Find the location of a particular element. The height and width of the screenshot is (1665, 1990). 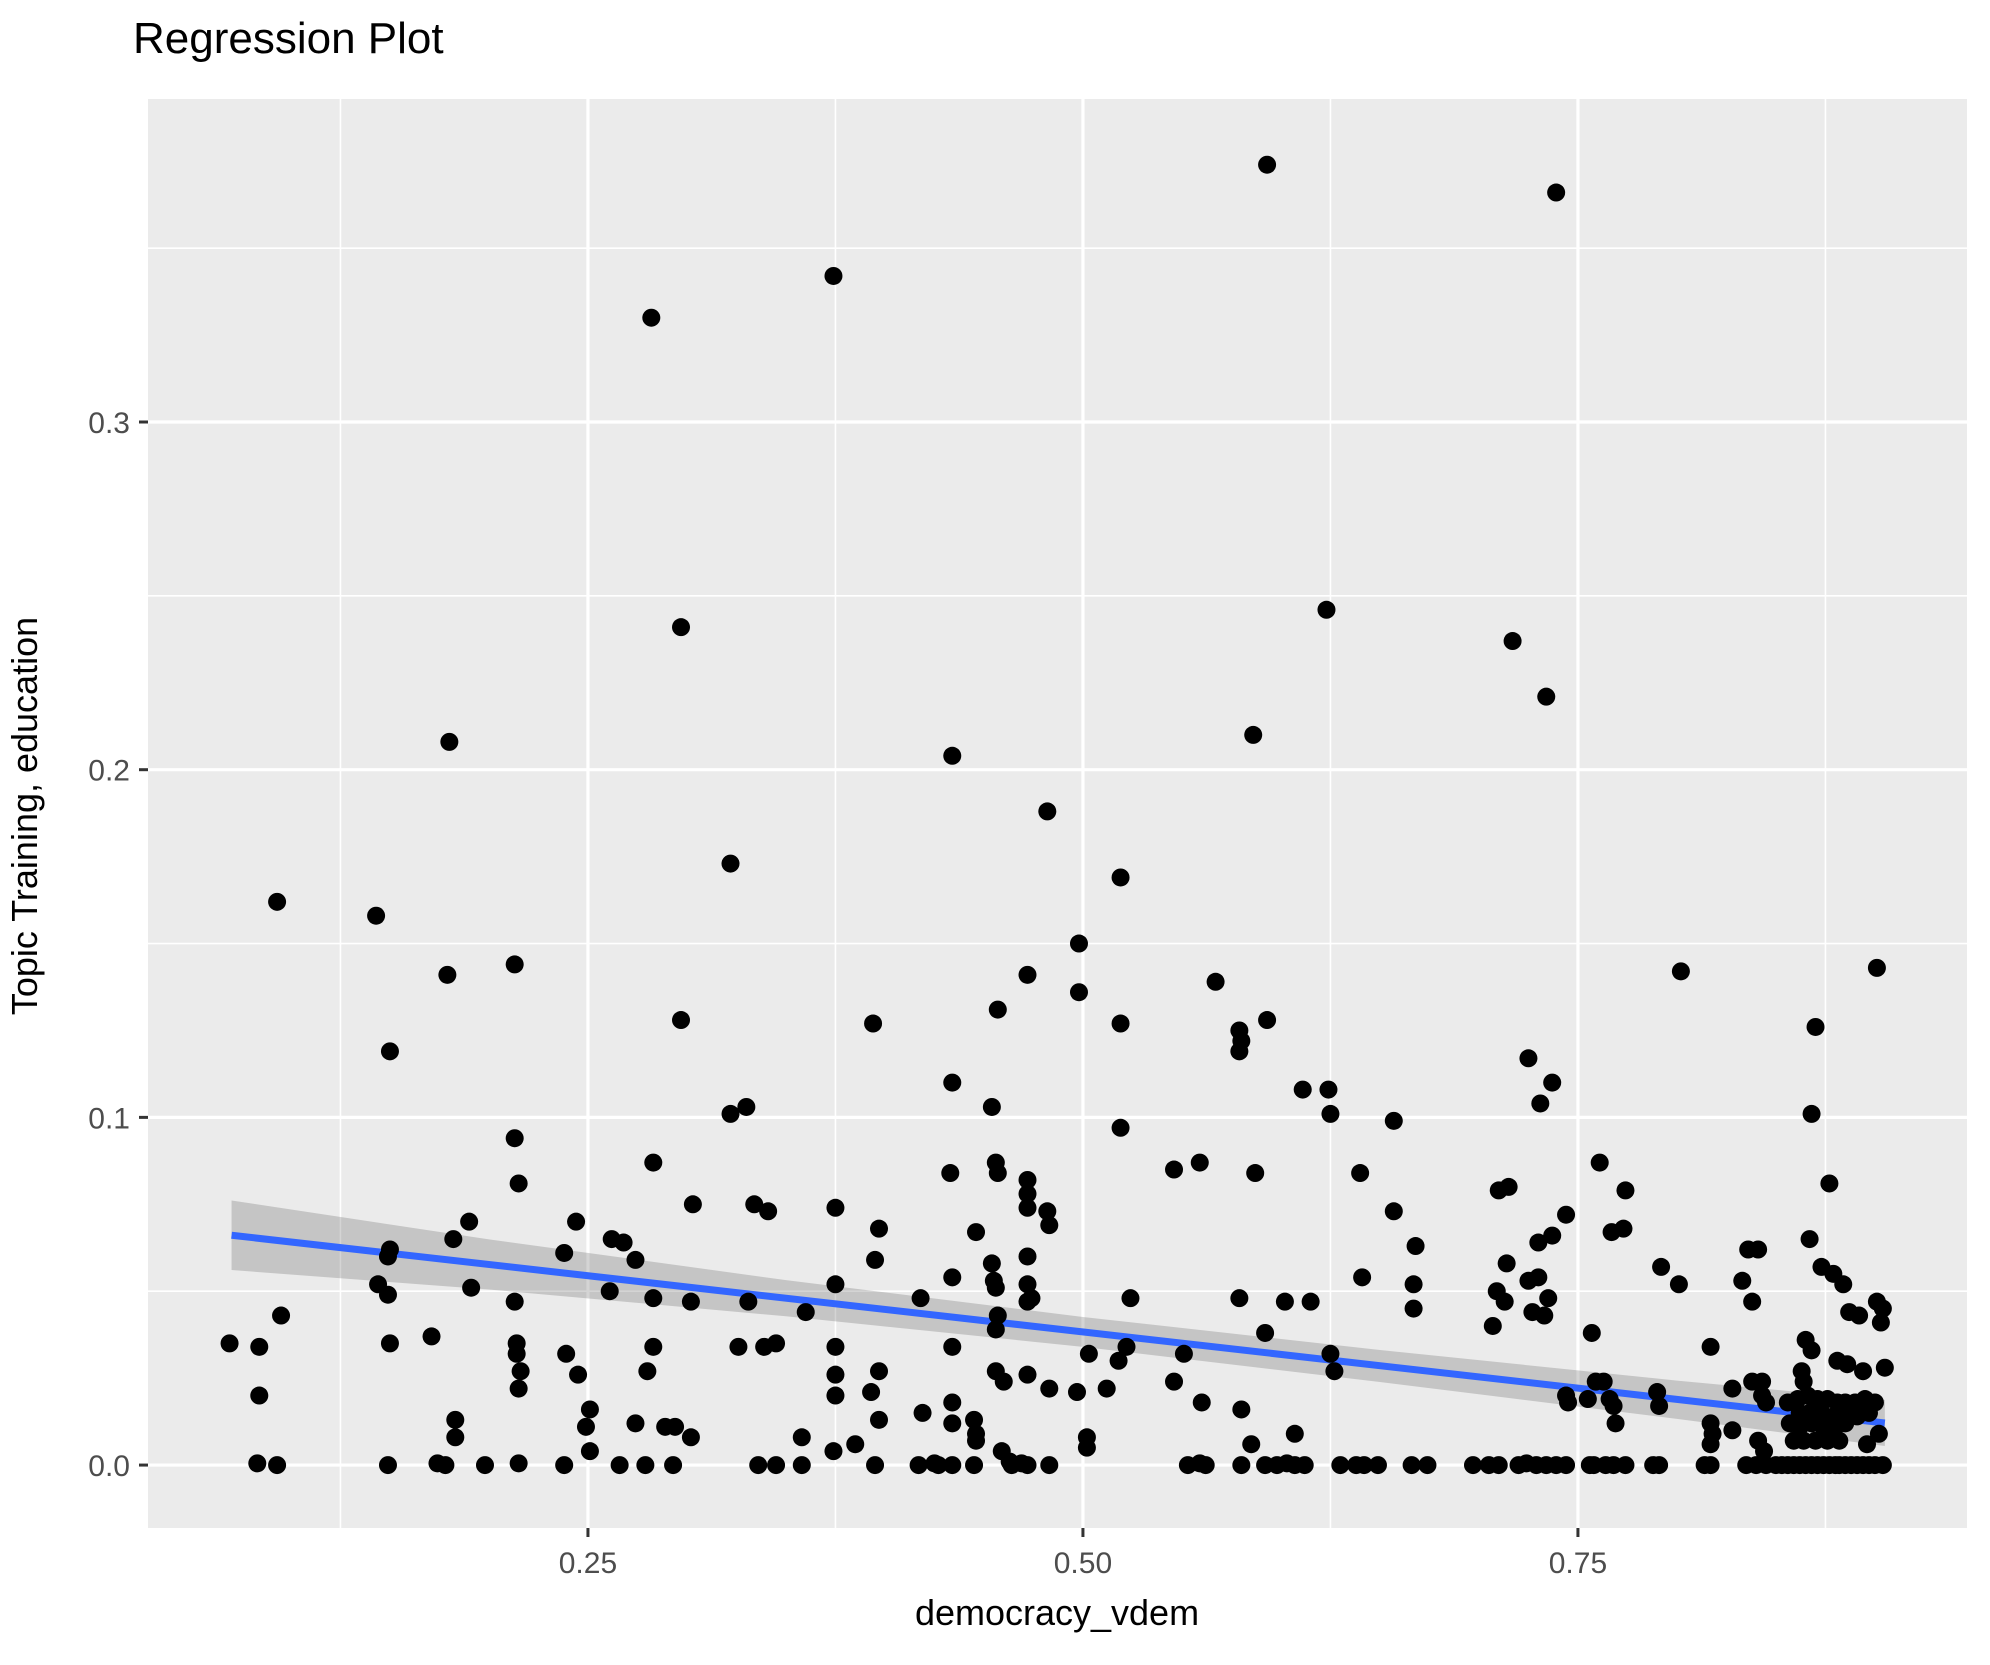

confidence-band-area is located at coordinates (1058, 1323).